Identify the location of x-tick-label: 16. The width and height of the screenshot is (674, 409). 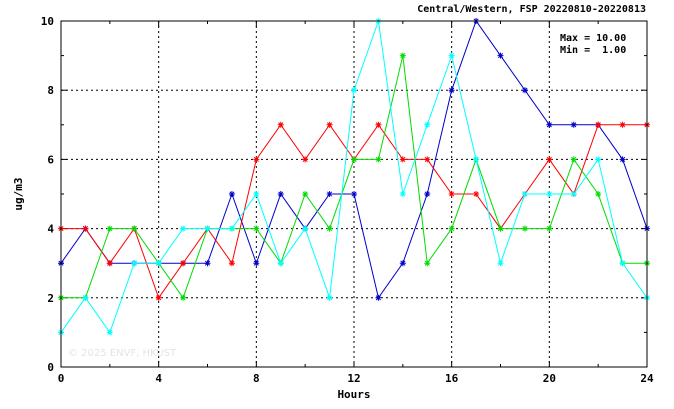
(452, 378).